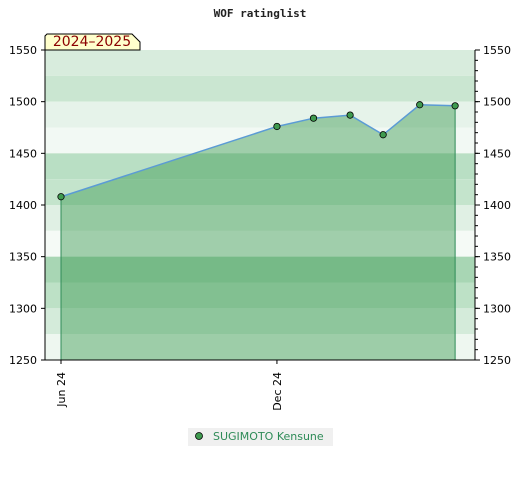 The height and width of the screenshot is (480, 520). I want to click on y-tick-label-right: 1500, so click(497, 102).